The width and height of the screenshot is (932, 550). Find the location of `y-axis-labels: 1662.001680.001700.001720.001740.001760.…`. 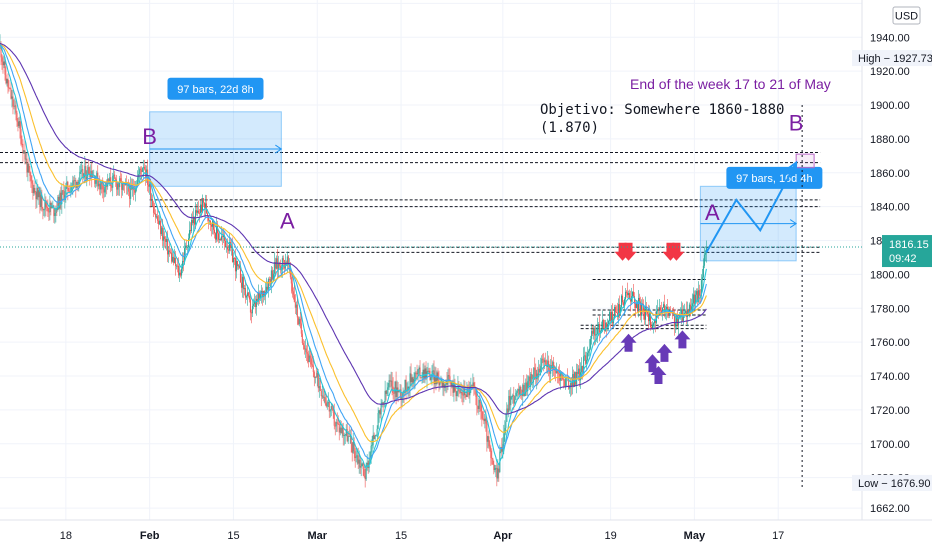

y-axis-labels: 1662.001680.001700.001720.001740.001760.… is located at coordinates (890, 273).